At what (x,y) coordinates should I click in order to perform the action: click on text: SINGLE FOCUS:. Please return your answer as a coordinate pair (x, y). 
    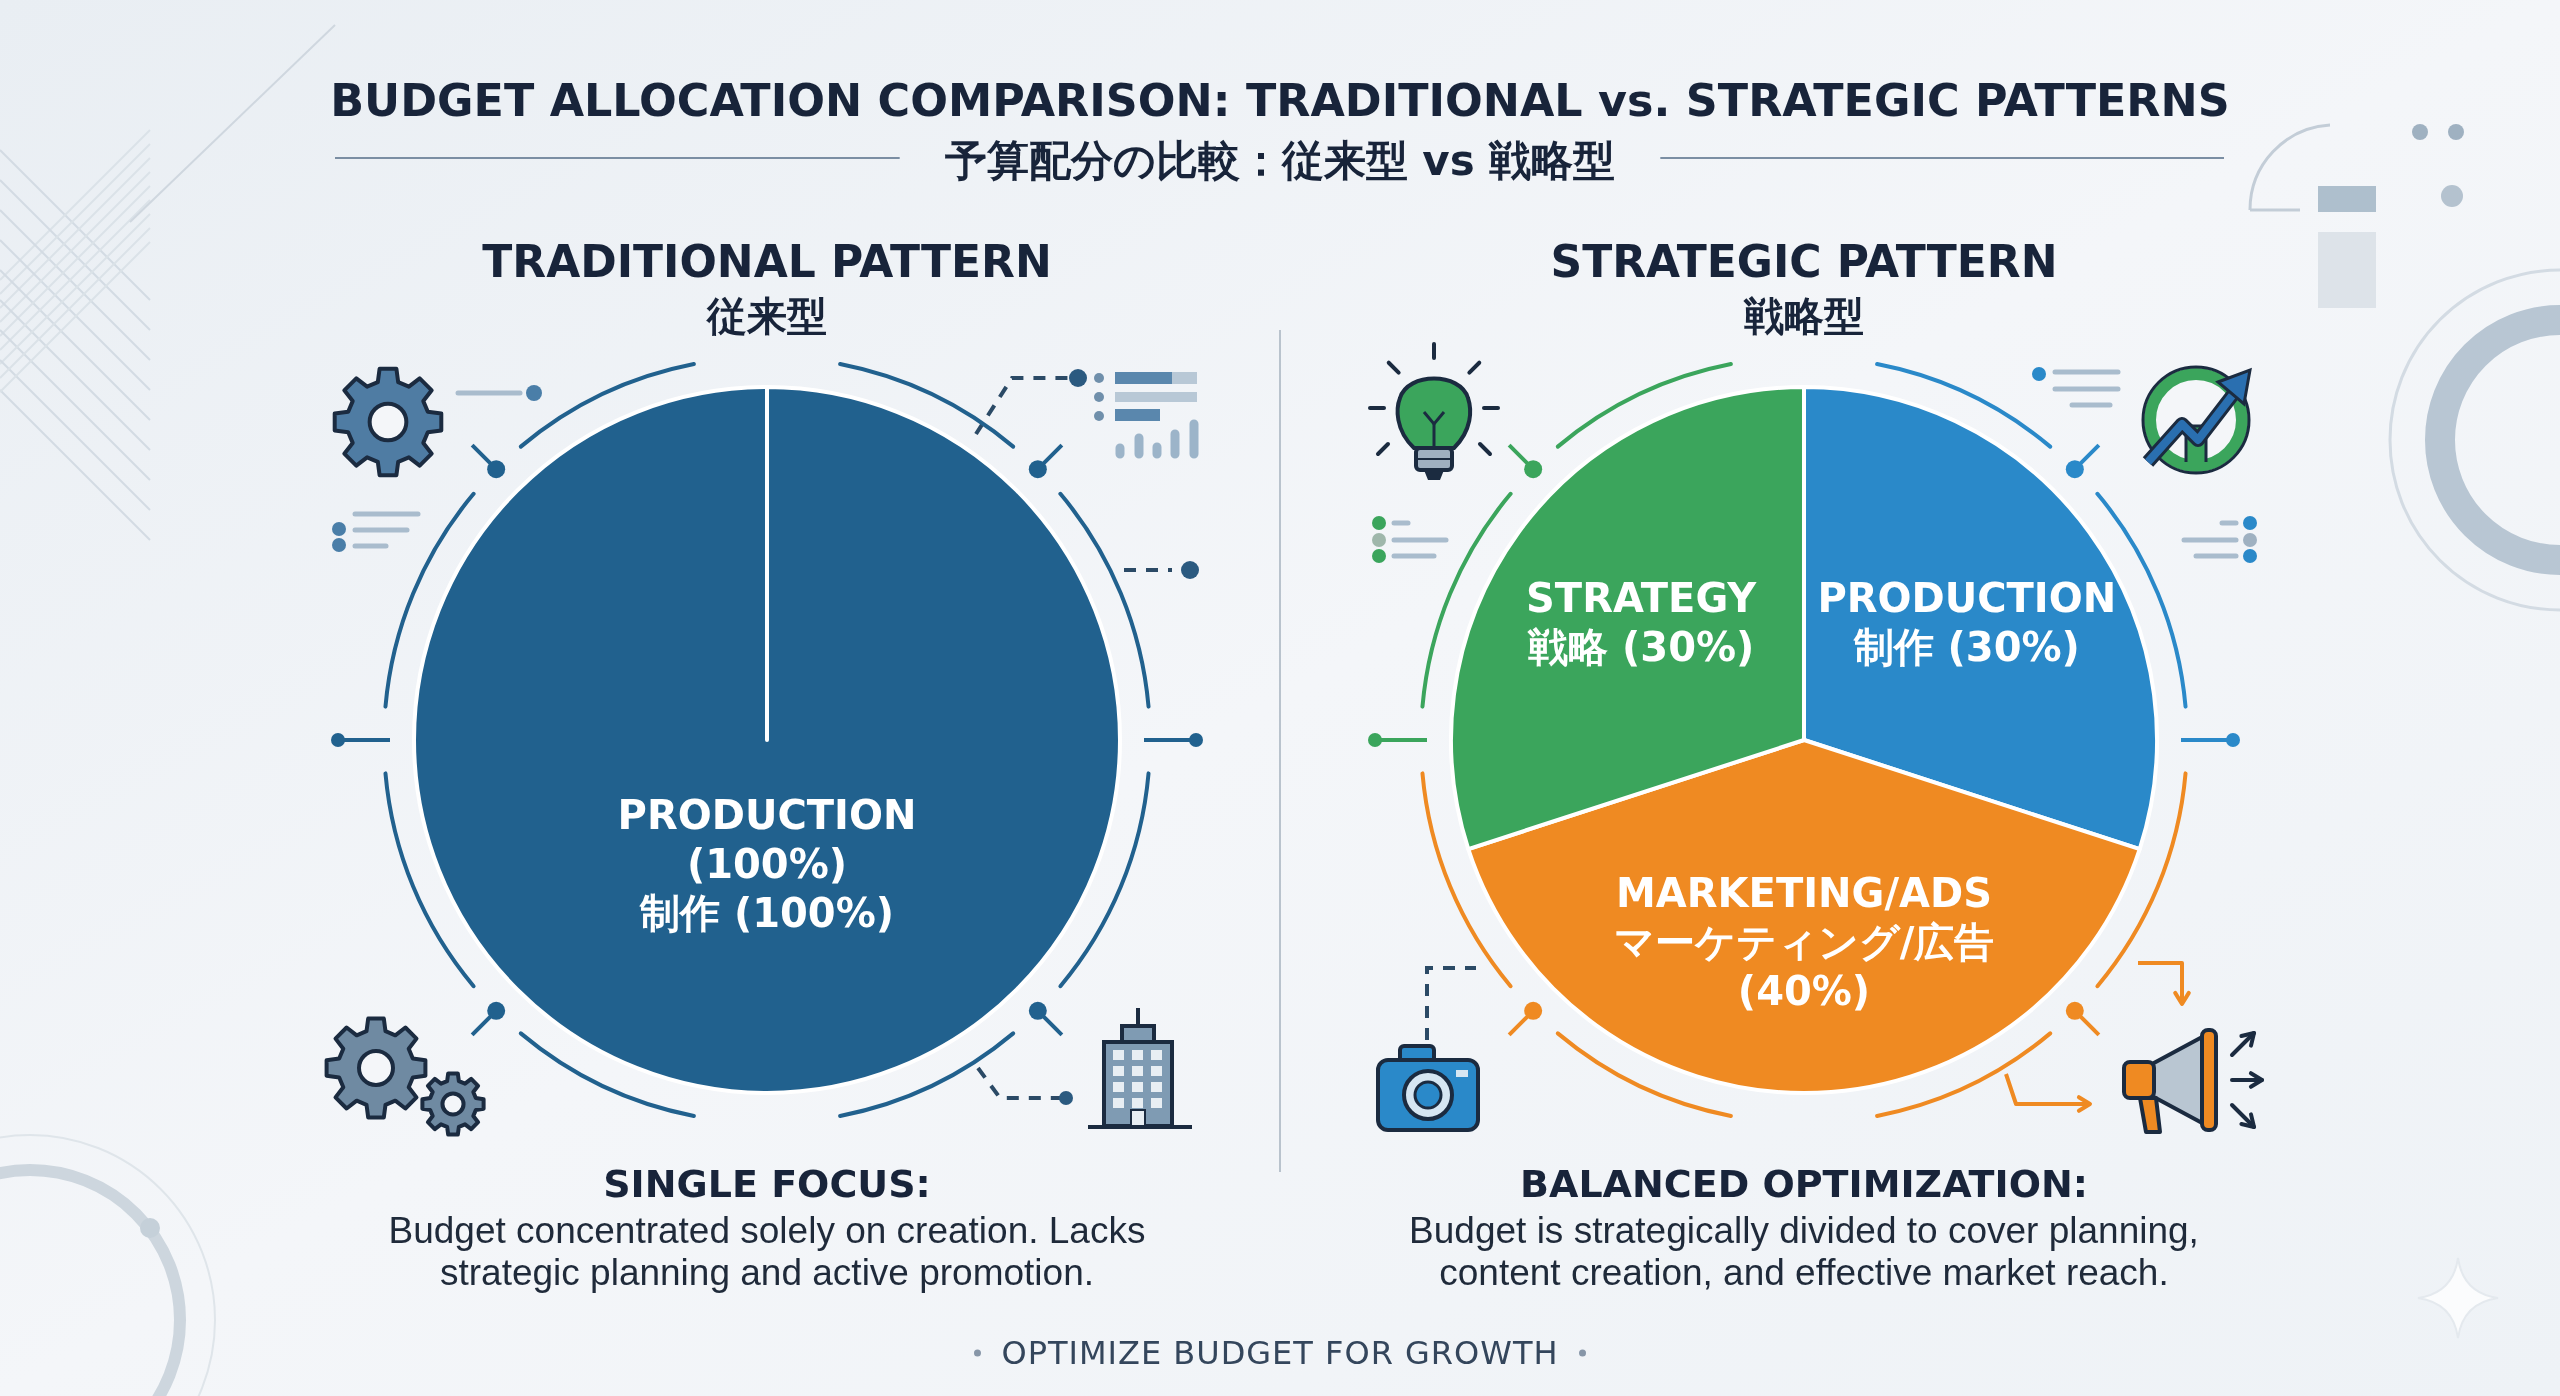
    Looking at the image, I should click on (767, 1184).